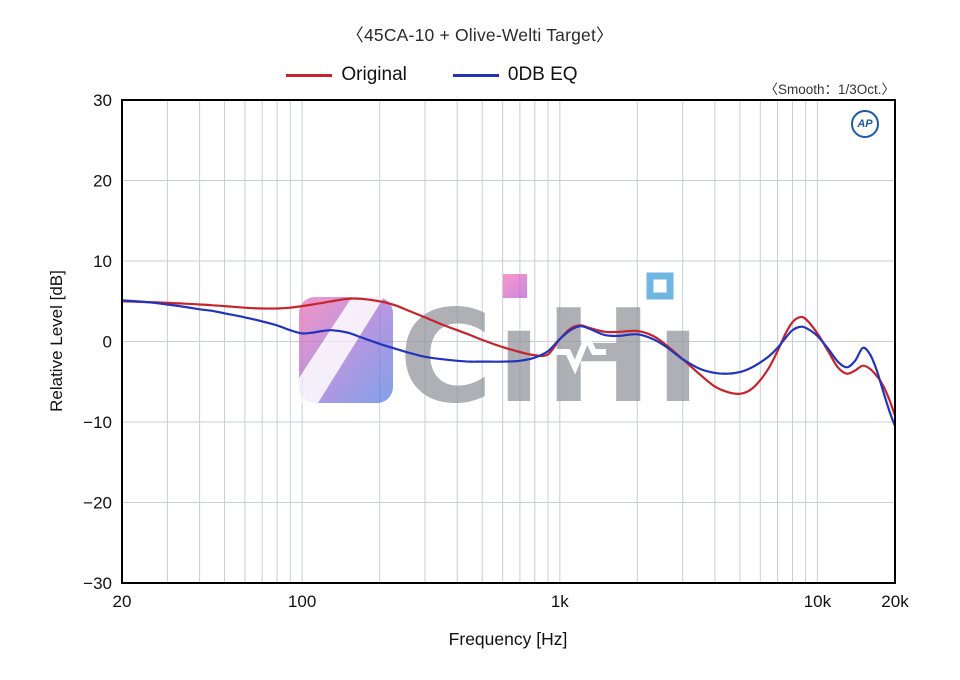 This screenshot has width=960, height=680. What do you see at coordinates (122, 601) in the screenshot?
I see `x-tick-label: 20` at bounding box center [122, 601].